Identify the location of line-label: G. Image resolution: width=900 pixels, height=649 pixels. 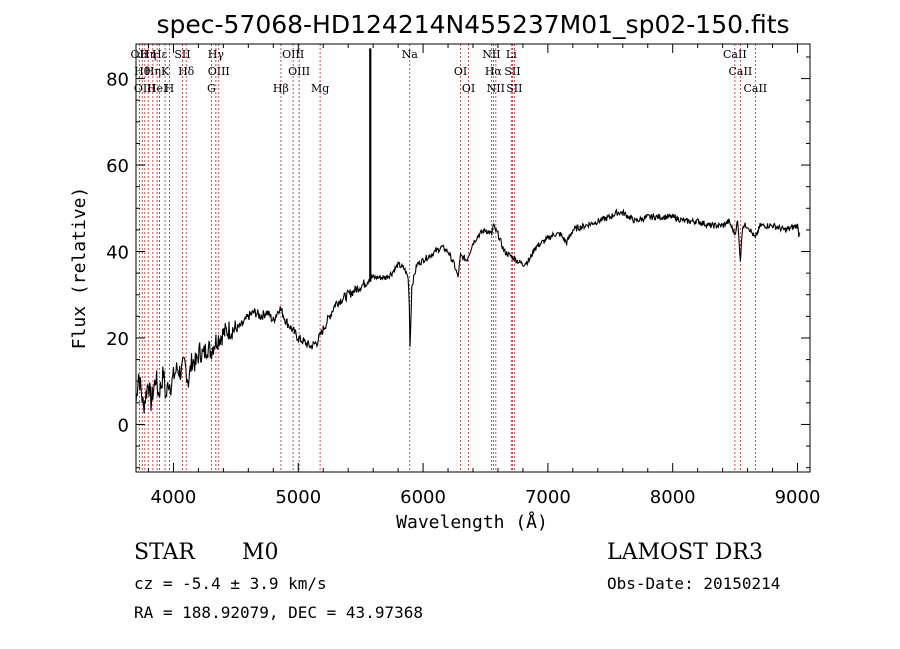
(211, 88).